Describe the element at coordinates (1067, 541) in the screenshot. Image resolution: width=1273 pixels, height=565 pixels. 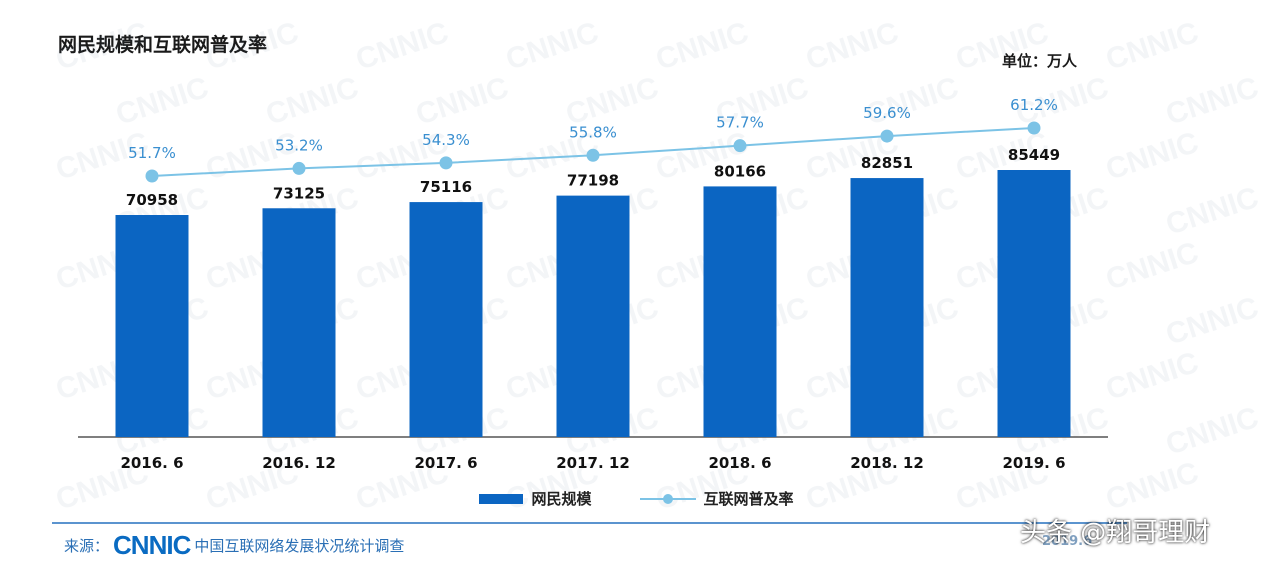
I see `year-tag: 2019.6` at that location.